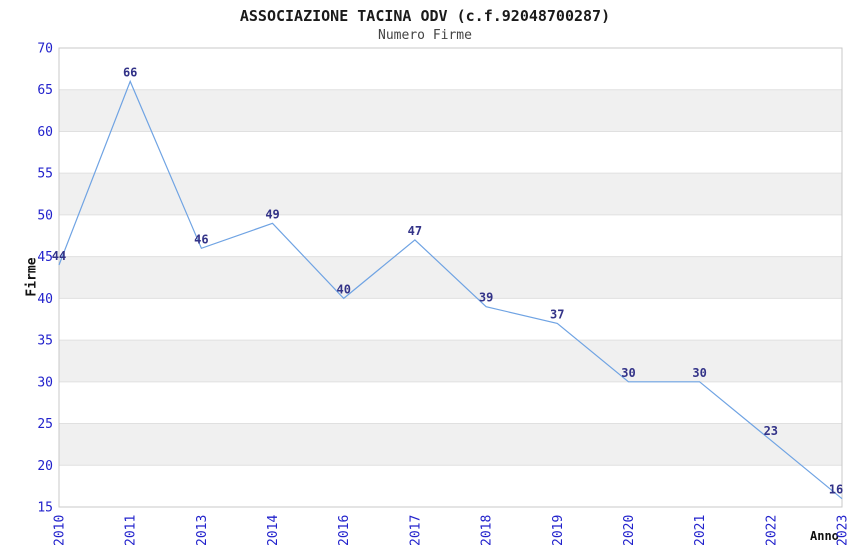  Describe the element at coordinates (45, 508) in the screenshot. I see `y-tick-label: 15` at that location.